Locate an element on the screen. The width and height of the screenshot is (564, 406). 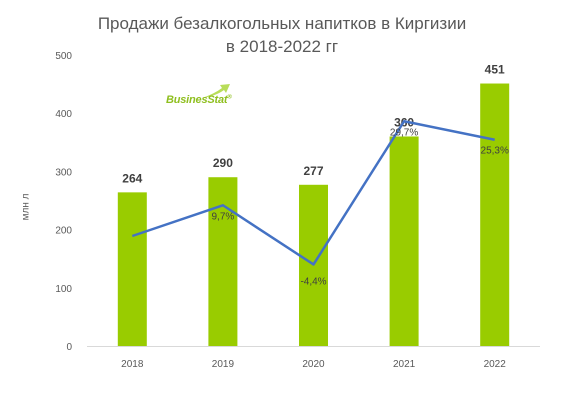
chart-subtitle: в 2018-2022 гг is located at coordinates (282, 46).